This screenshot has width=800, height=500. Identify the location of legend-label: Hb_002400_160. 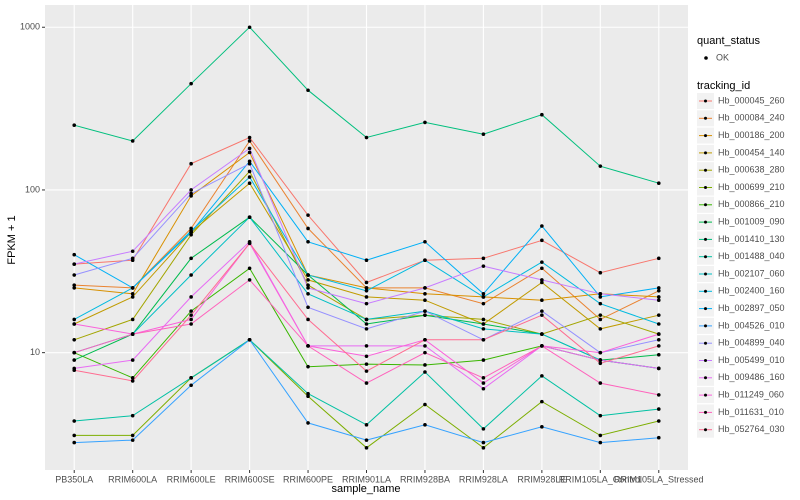
(751, 291).